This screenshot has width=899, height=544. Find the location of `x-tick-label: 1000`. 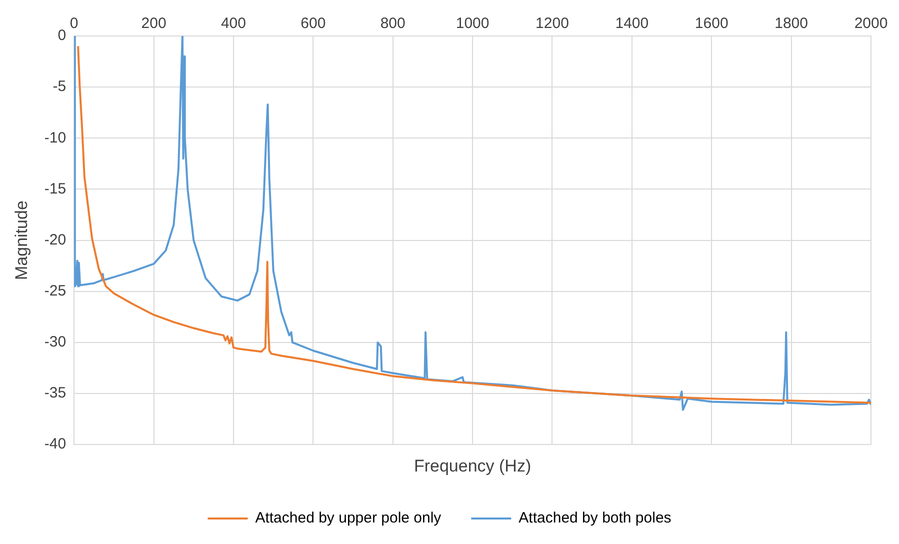

x-tick-label: 1000 is located at coordinates (473, 23).